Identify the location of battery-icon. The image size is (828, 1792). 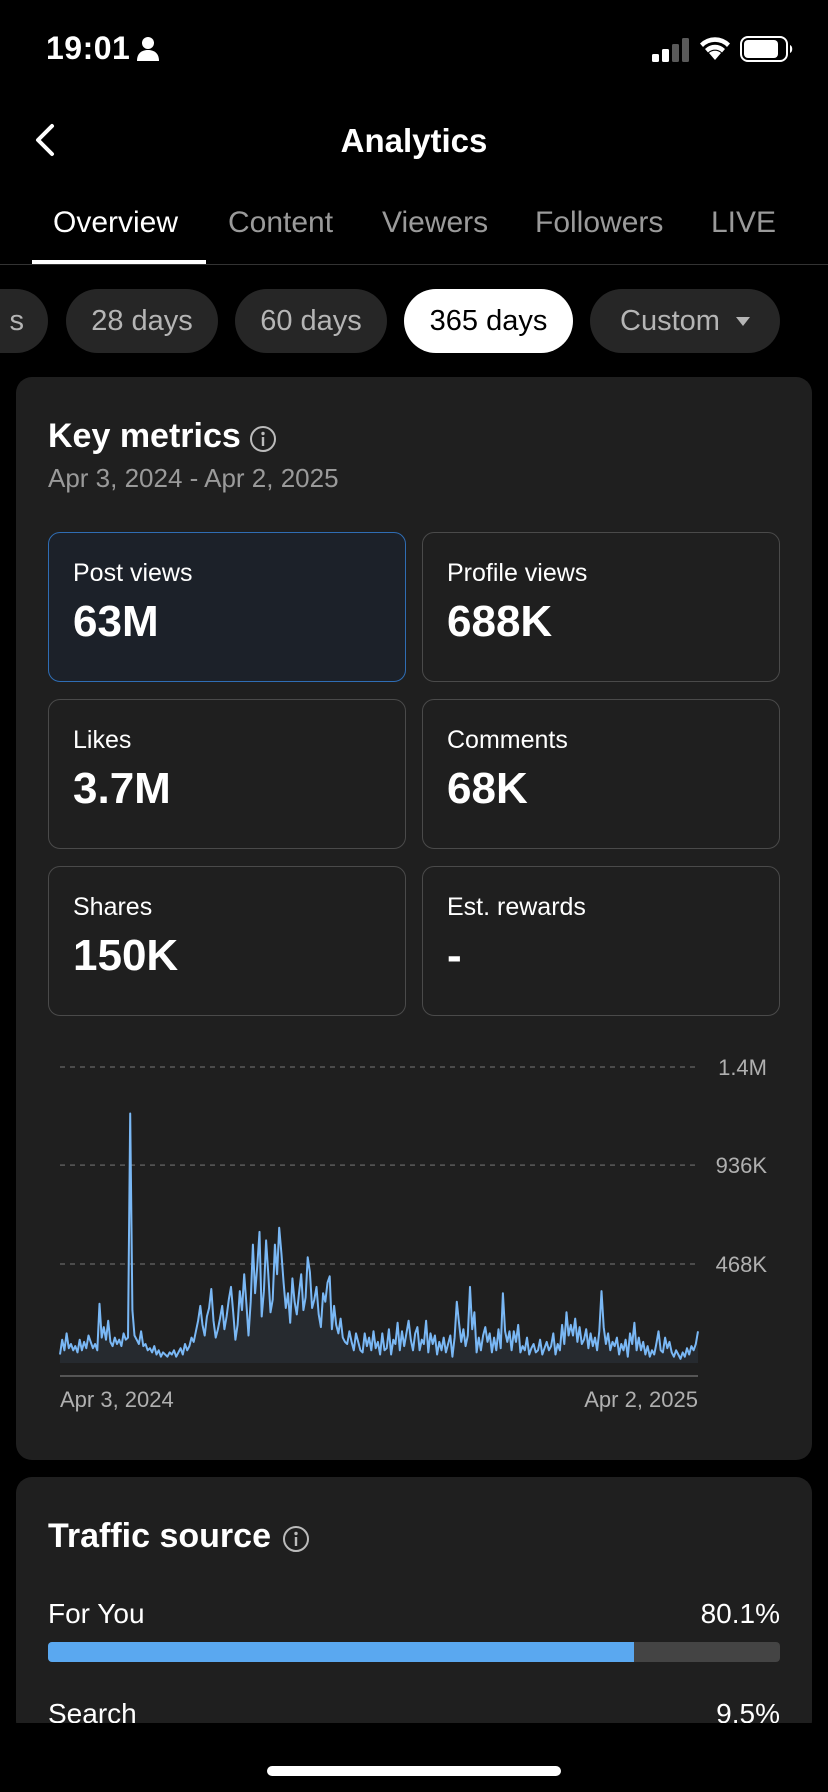
(766, 49).